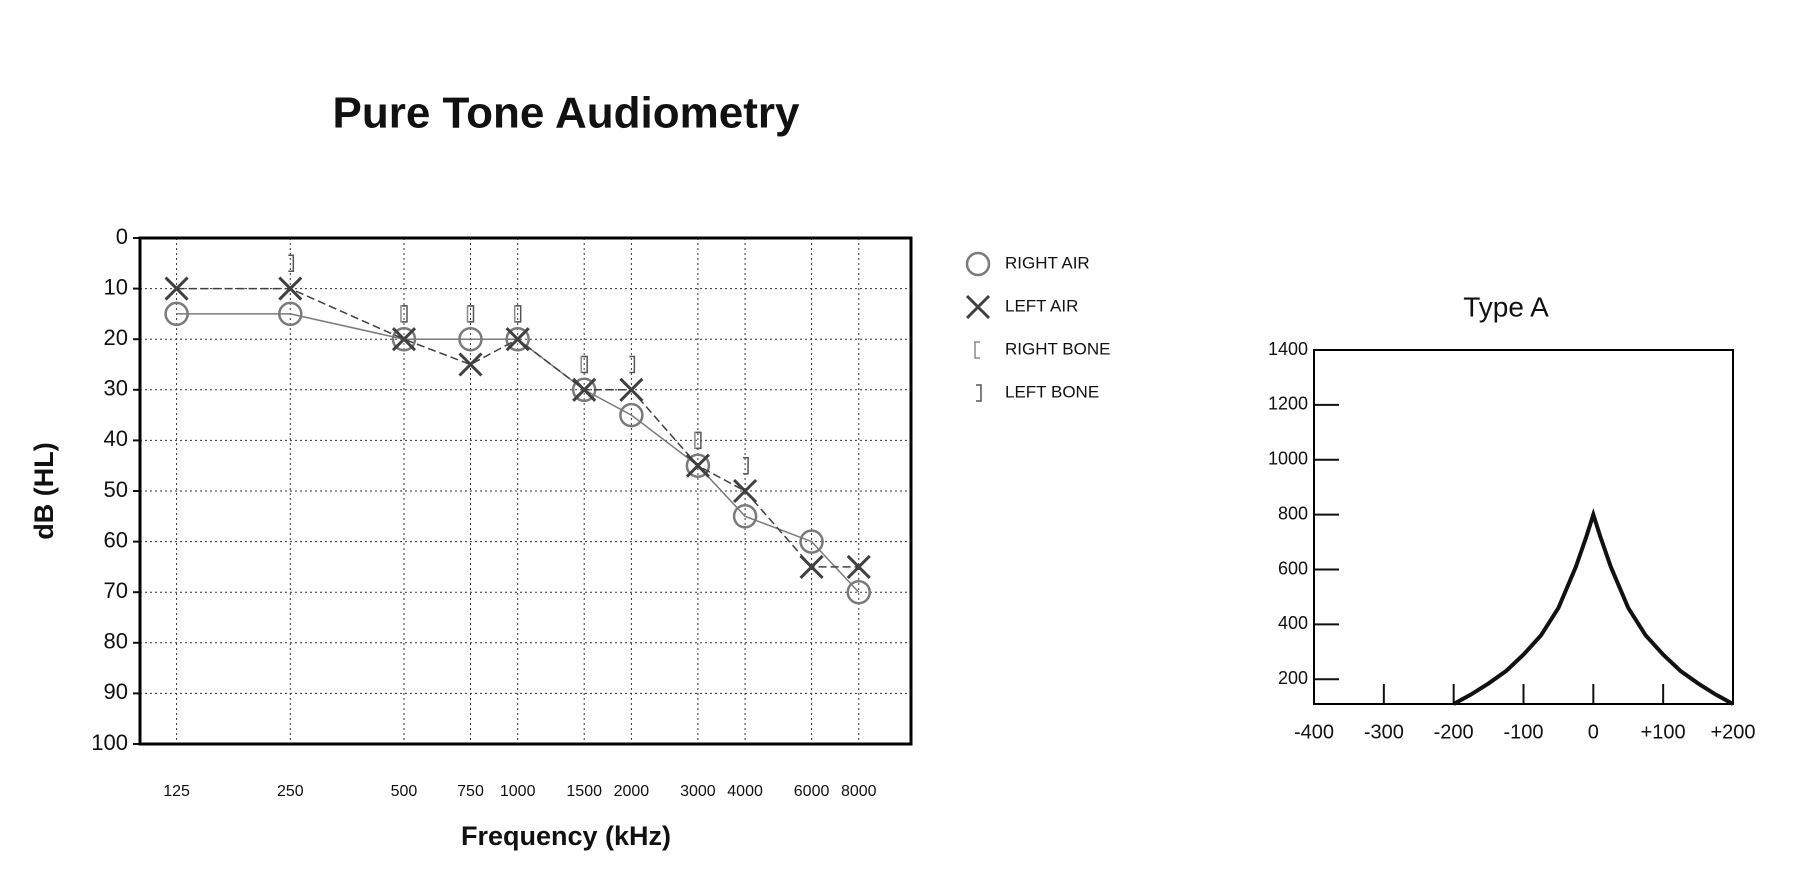  I want to click on legend-label: RIGHT BONE, so click(1057, 348).